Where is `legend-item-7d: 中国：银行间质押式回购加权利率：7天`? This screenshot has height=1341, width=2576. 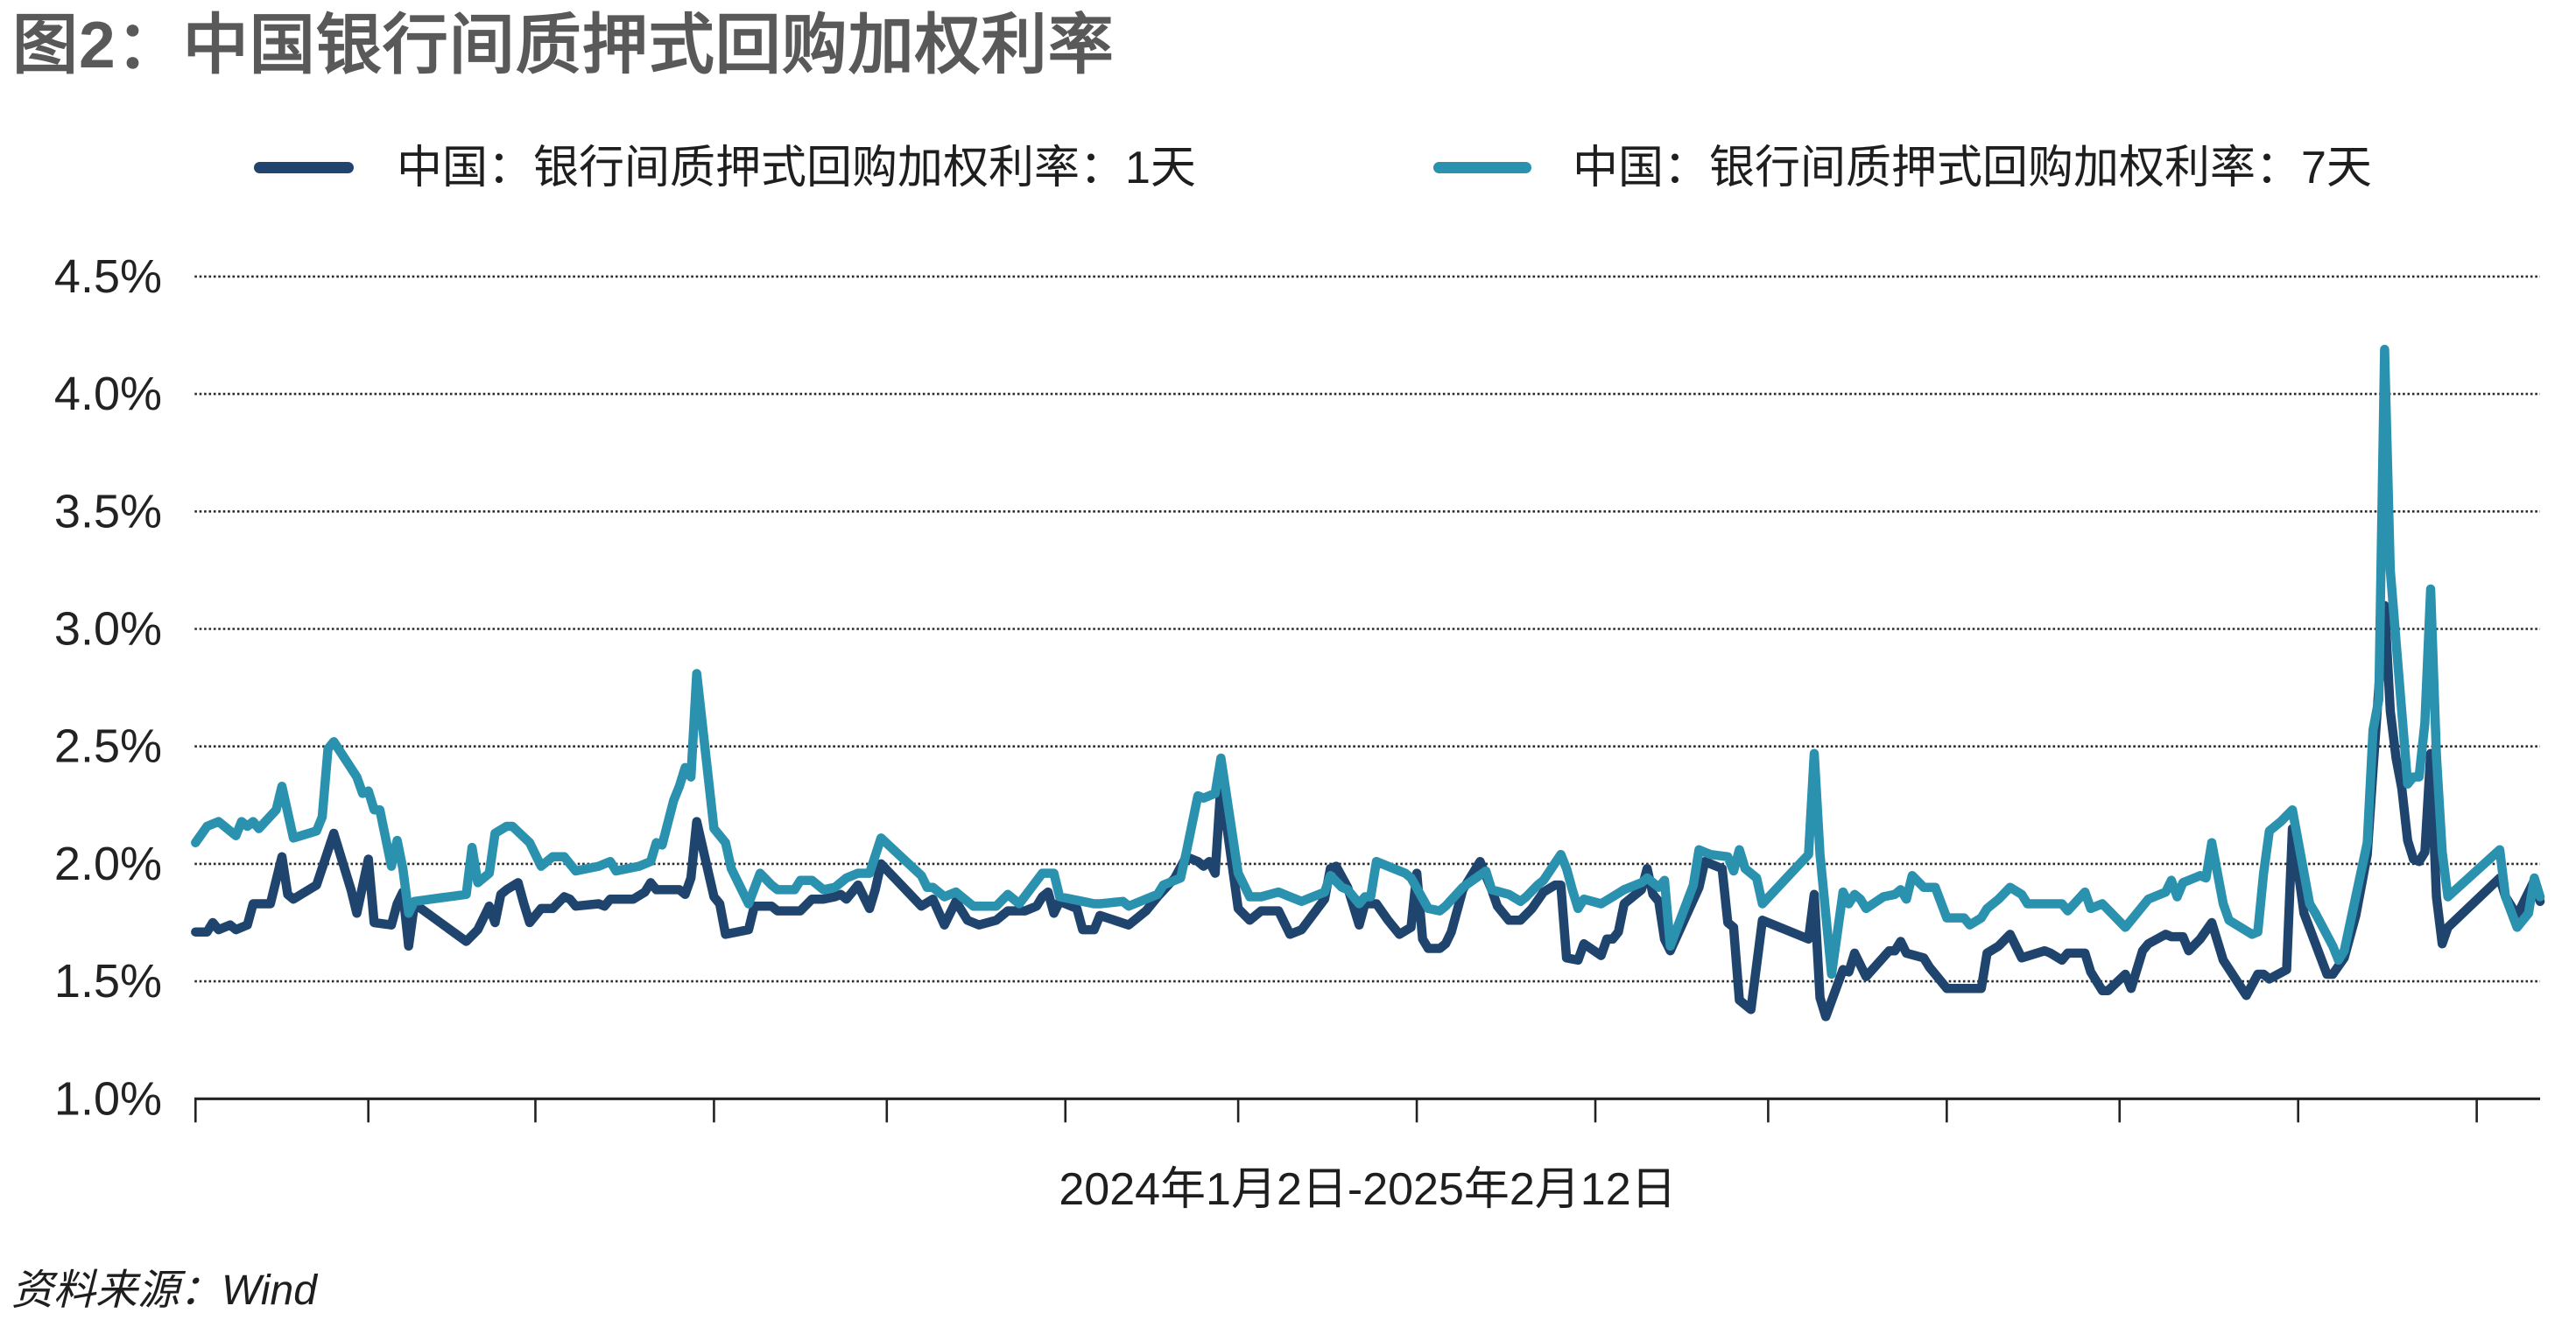
legend-item-7d: 中国：银行间质押式回购加权利率：7天 is located at coordinates (1958, 168).